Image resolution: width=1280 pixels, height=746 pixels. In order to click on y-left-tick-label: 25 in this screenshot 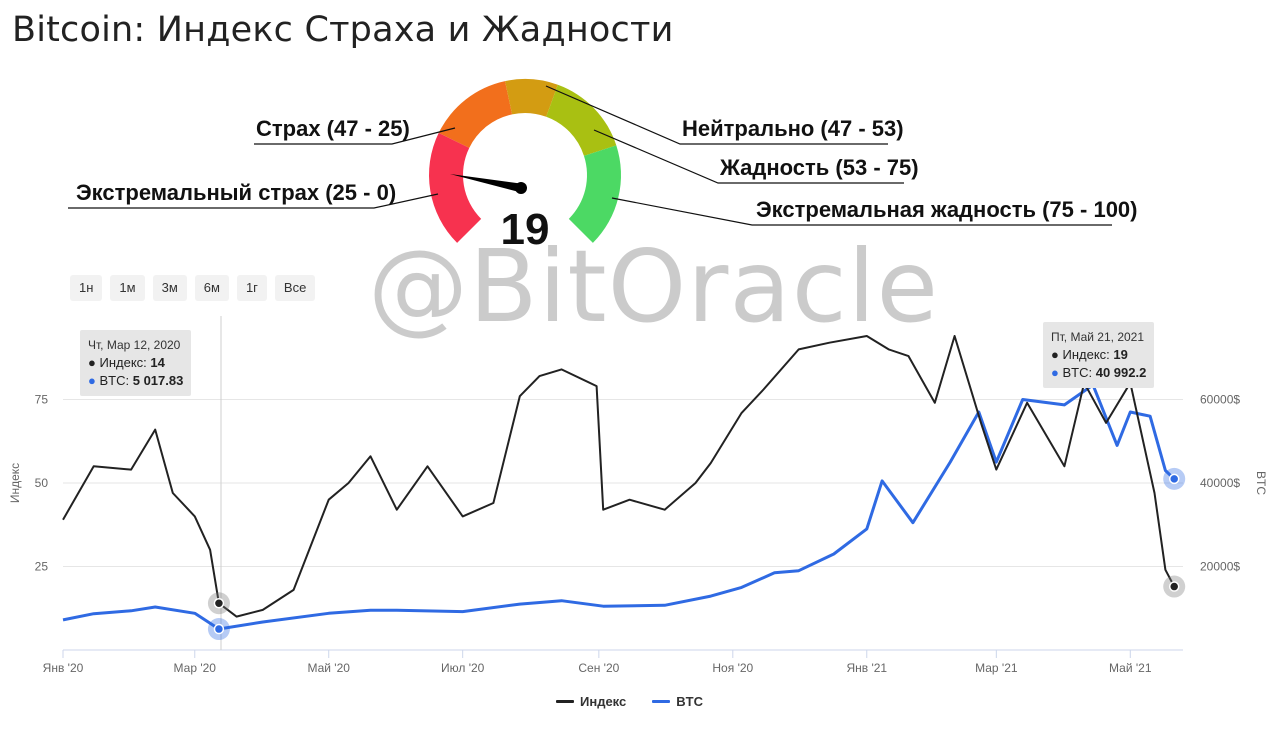, I will do `click(42, 567)`.